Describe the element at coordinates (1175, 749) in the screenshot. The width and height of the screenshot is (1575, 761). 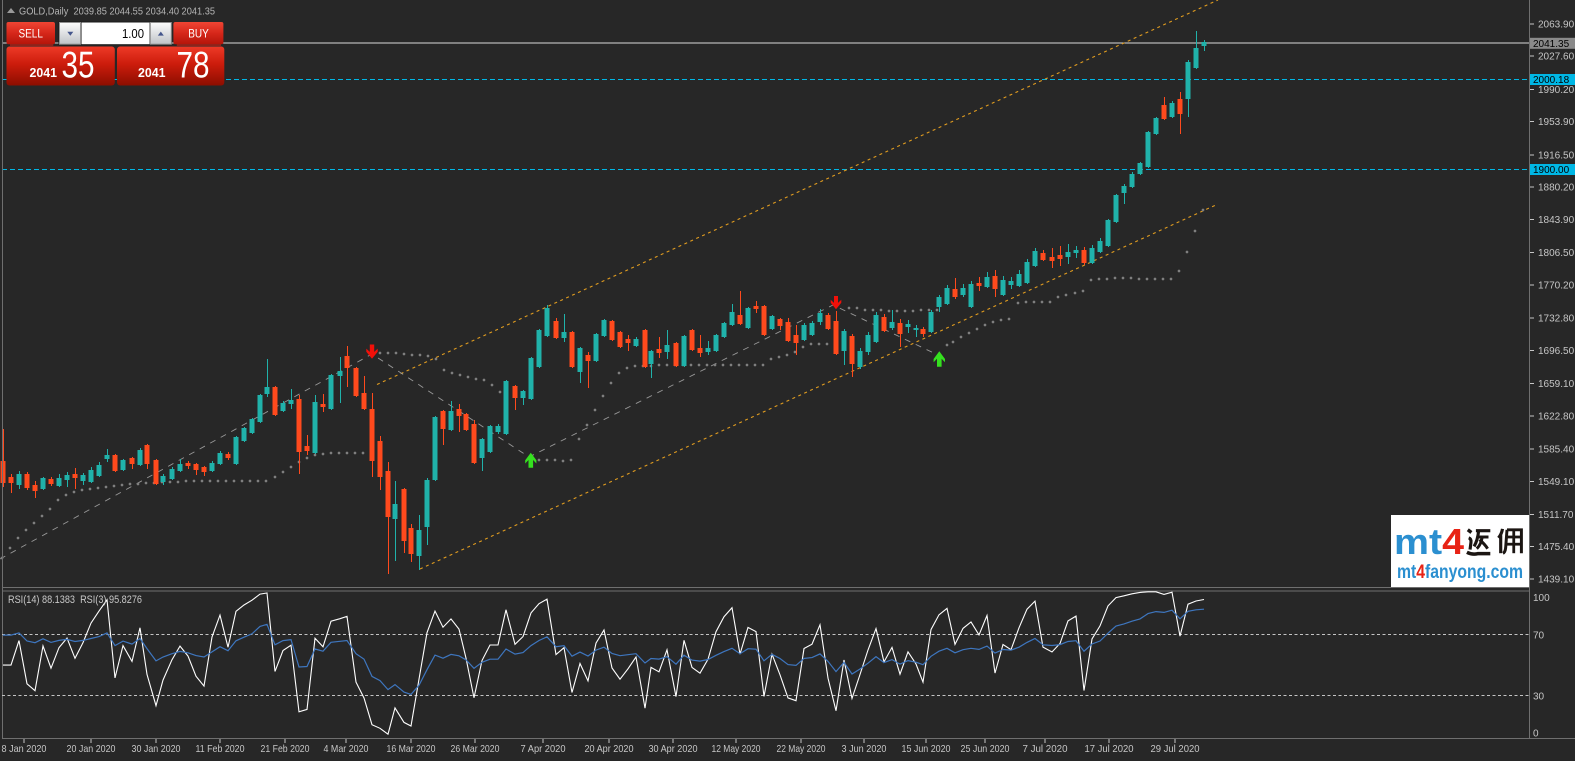
I see `svg-text: 29 Jul 2020` at that location.